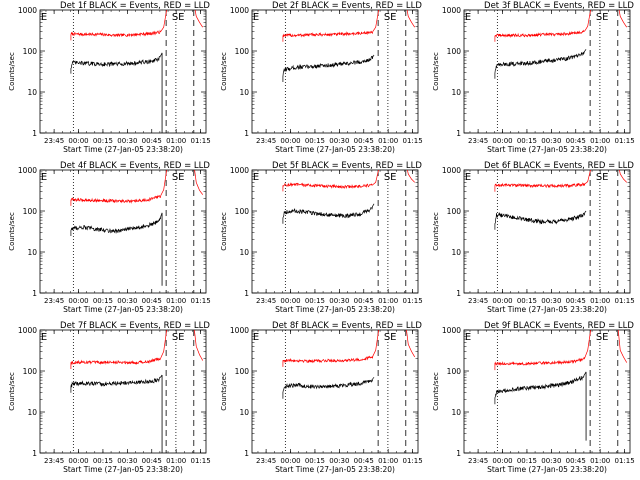  Describe the element at coordinates (347, 6) in the screenshot. I see `panel-title: Det 2f BLACK = Events, RED = LLD` at that location.